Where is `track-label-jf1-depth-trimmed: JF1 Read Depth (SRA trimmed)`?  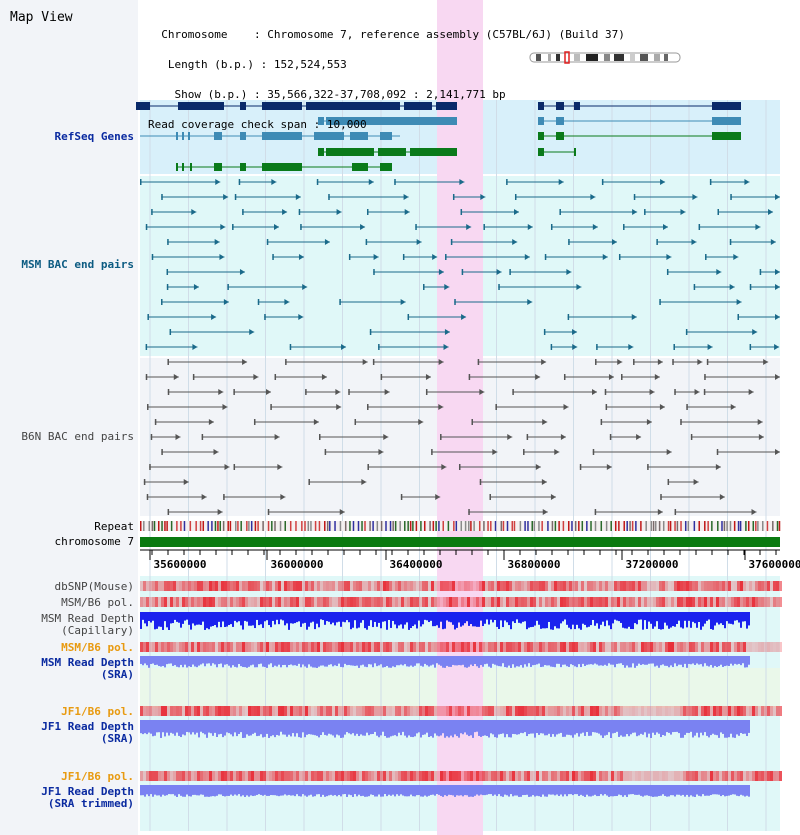
track-label-jf1-depth-trimmed: JF1 Read Depth (SRA trimmed) is located at coordinates (87, 798).